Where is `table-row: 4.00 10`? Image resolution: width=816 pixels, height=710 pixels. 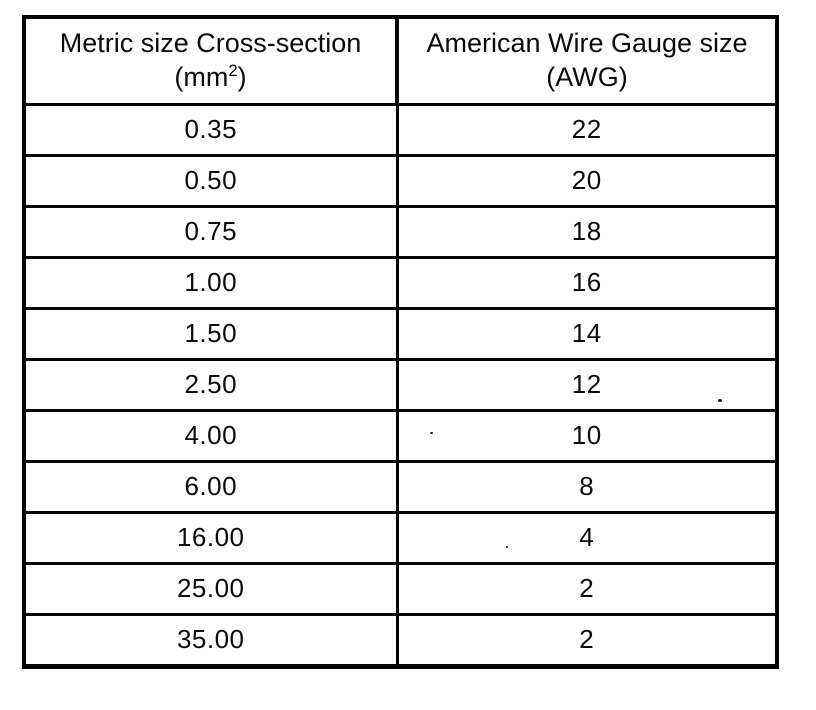 table-row: 4.00 10 is located at coordinates (400, 435).